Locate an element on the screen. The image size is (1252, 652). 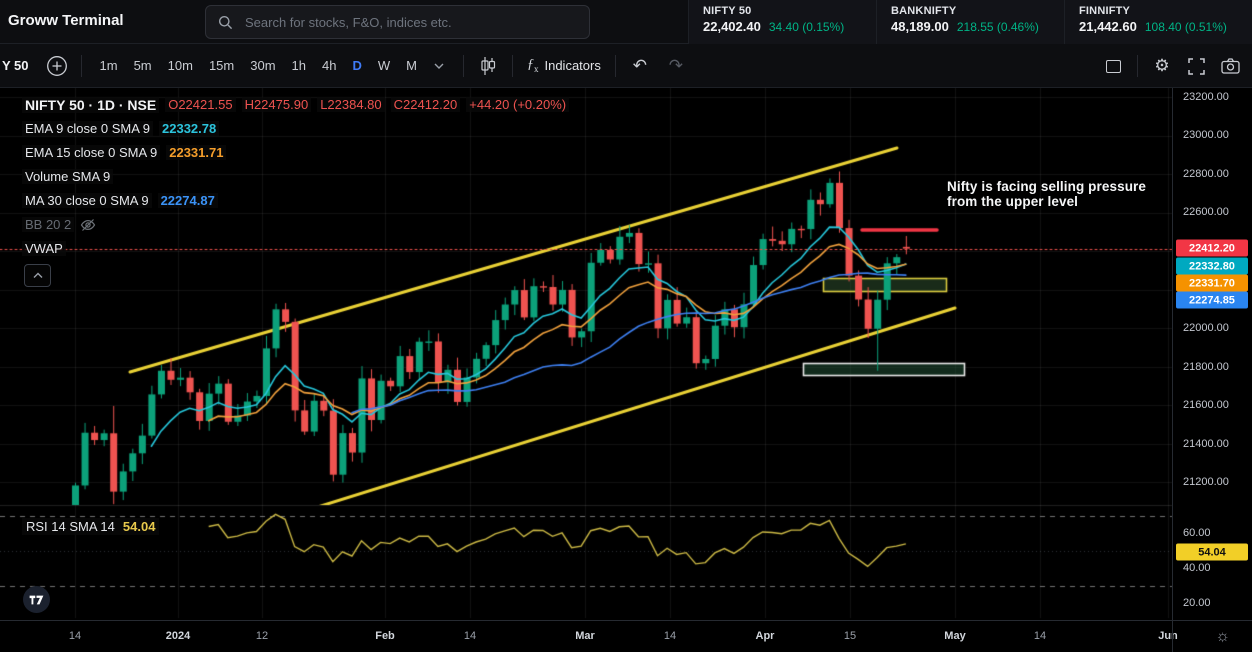
ticker-finnifty: FINNIFTY 21,442.60 108.40 (0.51%) is located at coordinates (1158, 22).